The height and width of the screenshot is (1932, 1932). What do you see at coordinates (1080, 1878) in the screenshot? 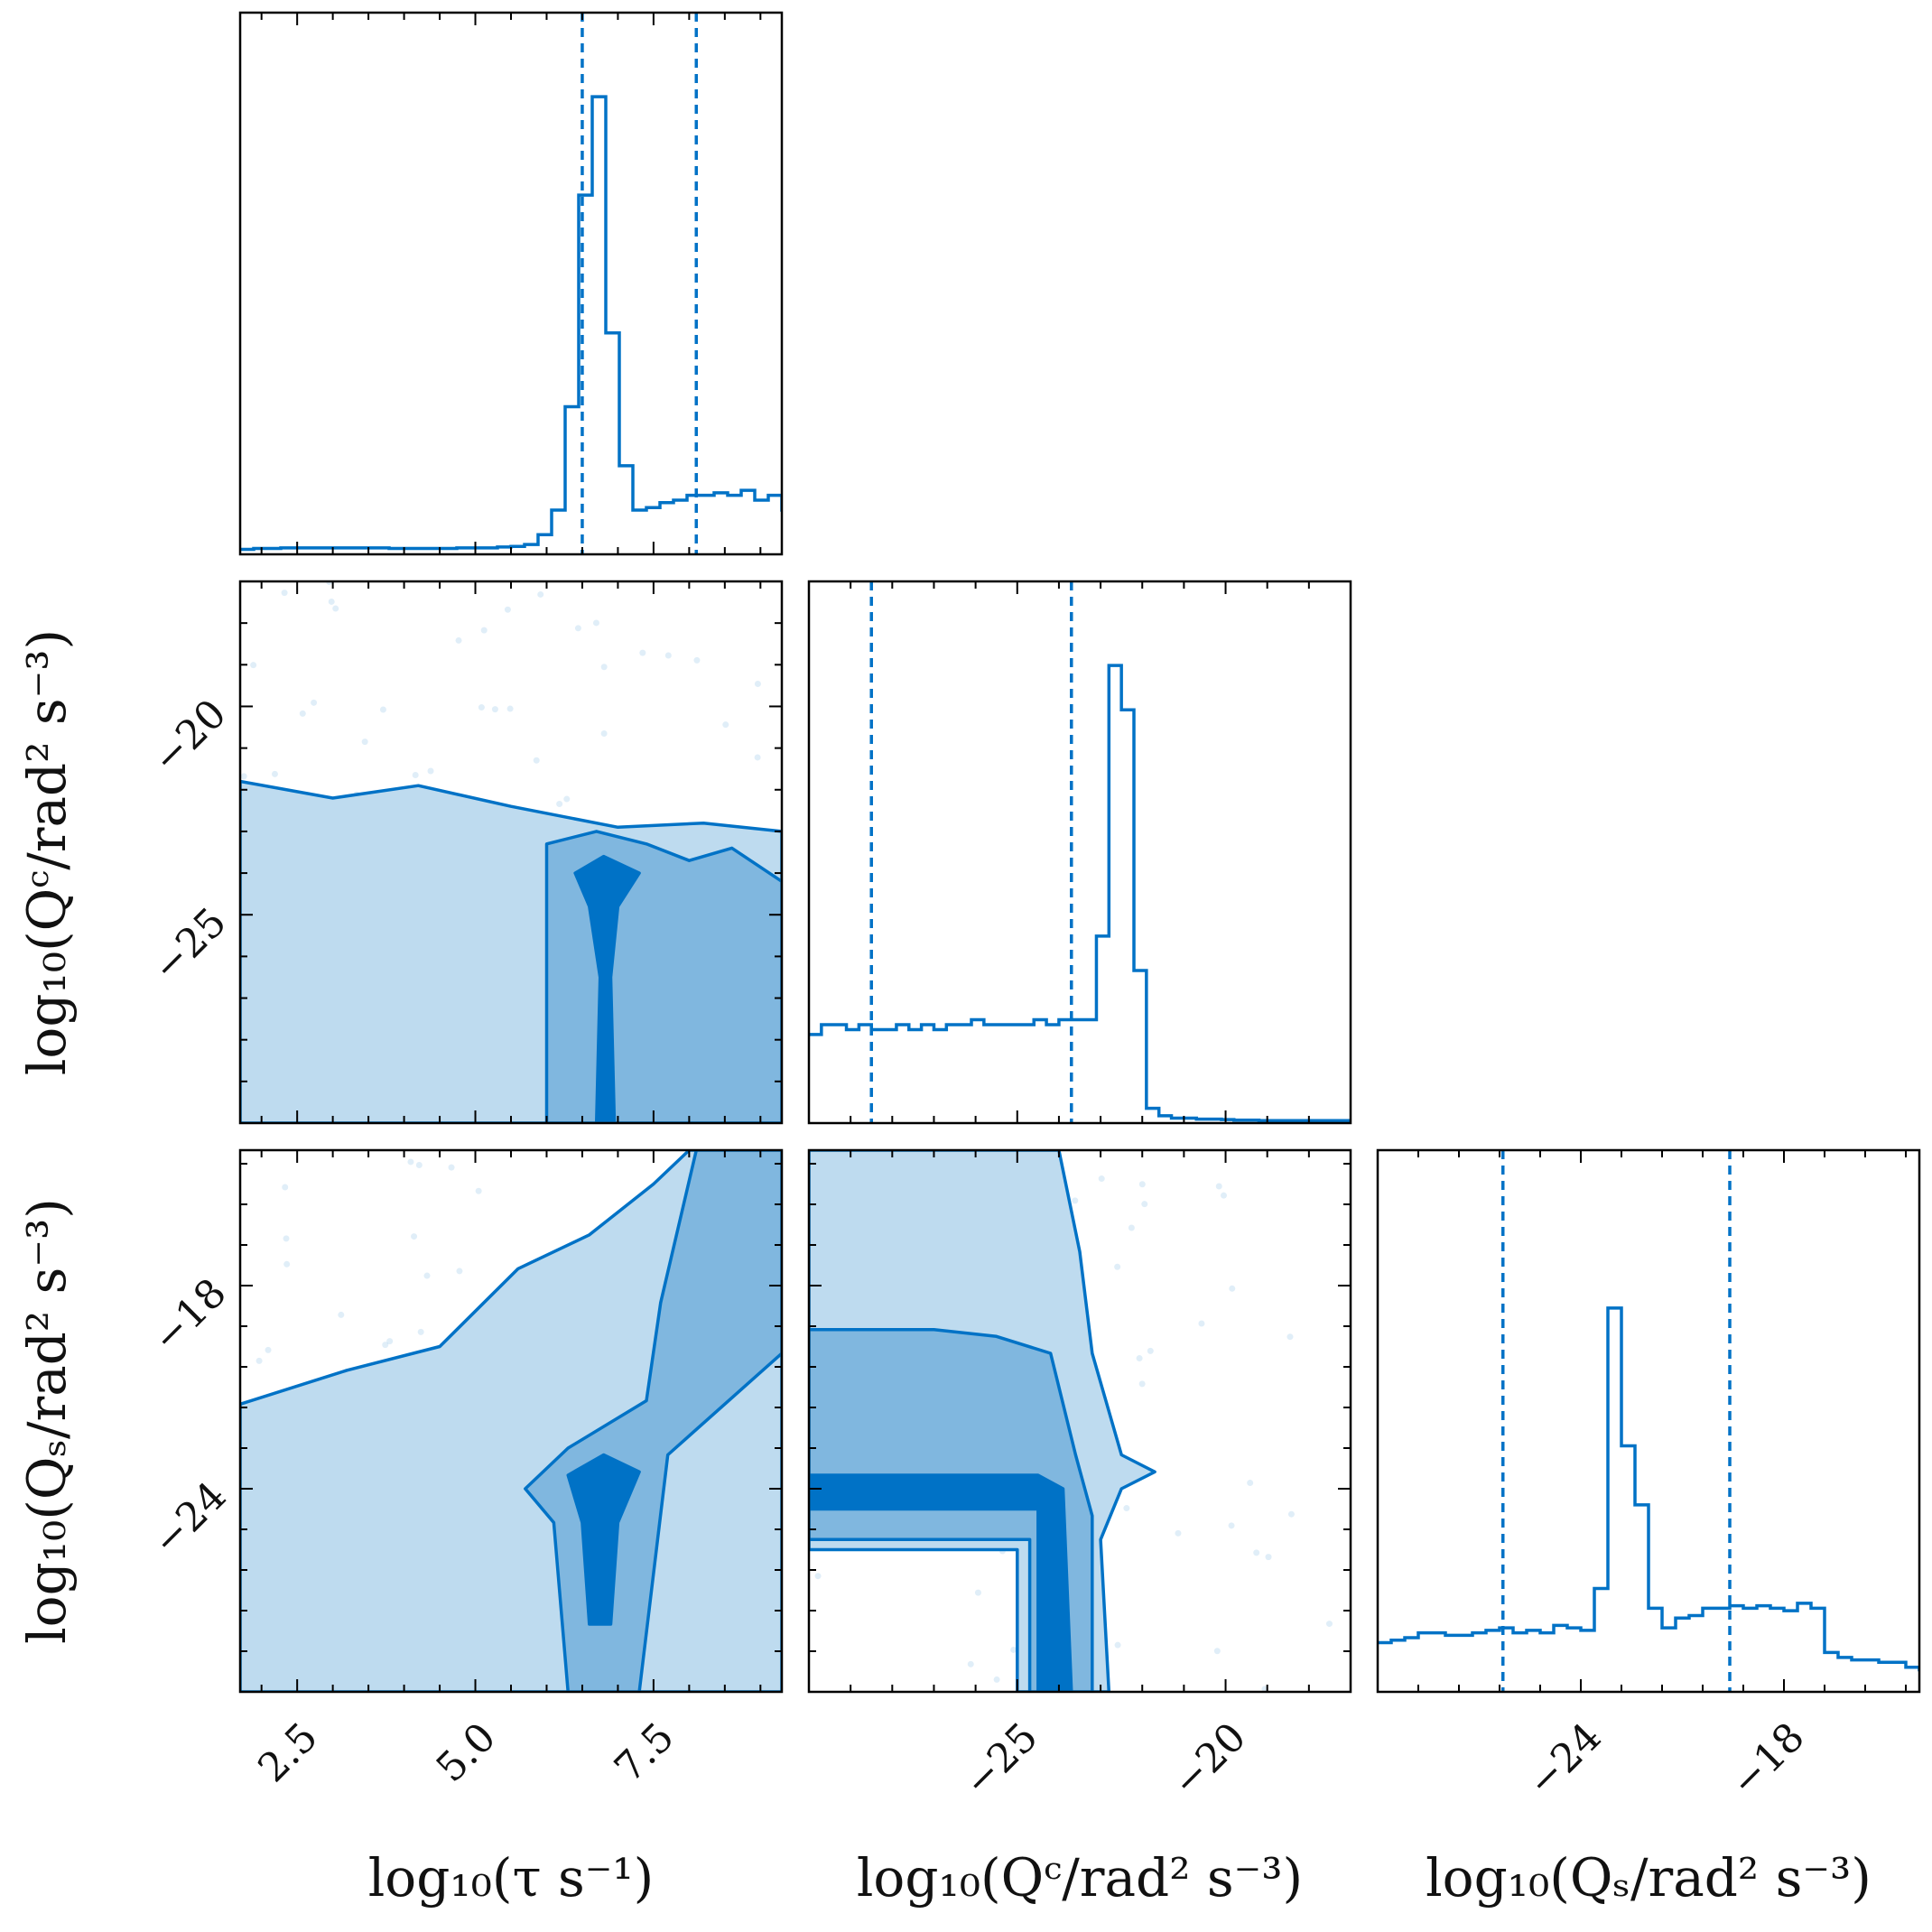
I see `x-axis-label-qc: log₁₀(Qᶜ/rad² s⁻³)` at bounding box center [1080, 1878].